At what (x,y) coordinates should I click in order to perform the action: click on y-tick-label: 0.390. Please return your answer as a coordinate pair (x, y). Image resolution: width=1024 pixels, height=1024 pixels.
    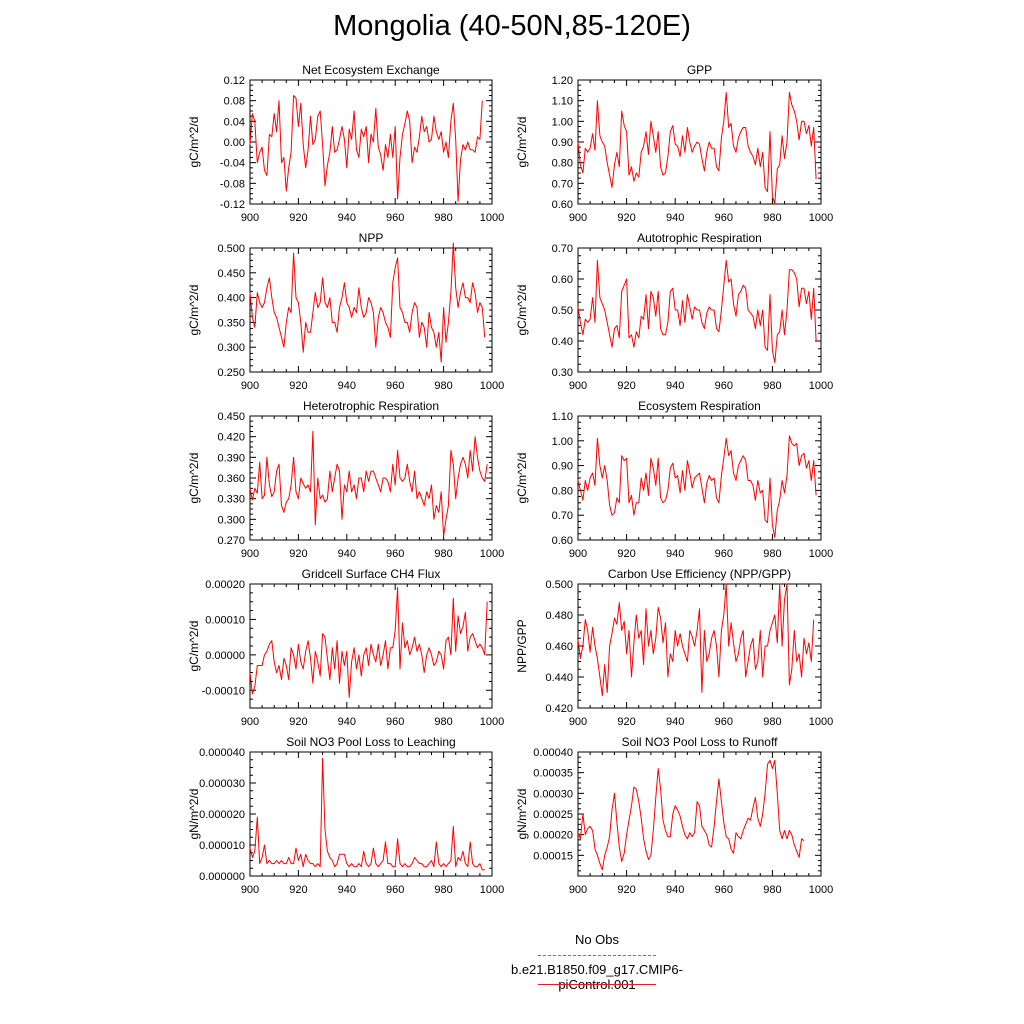
    Looking at the image, I should click on (231, 458).